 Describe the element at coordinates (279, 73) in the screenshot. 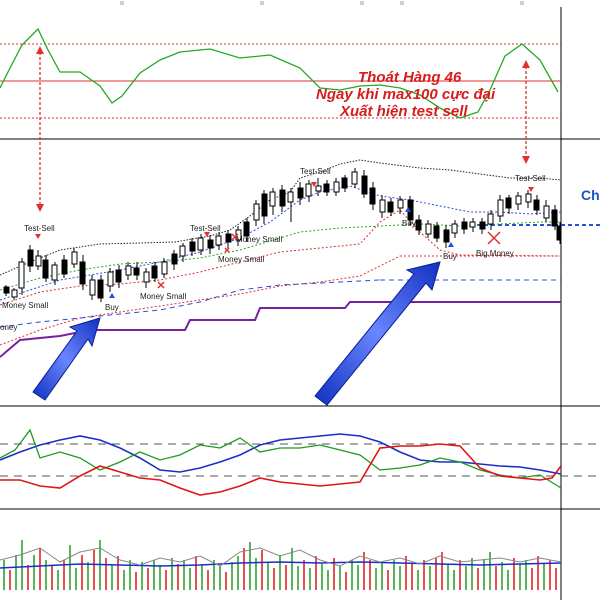

I see `oscillator-line` at that location.